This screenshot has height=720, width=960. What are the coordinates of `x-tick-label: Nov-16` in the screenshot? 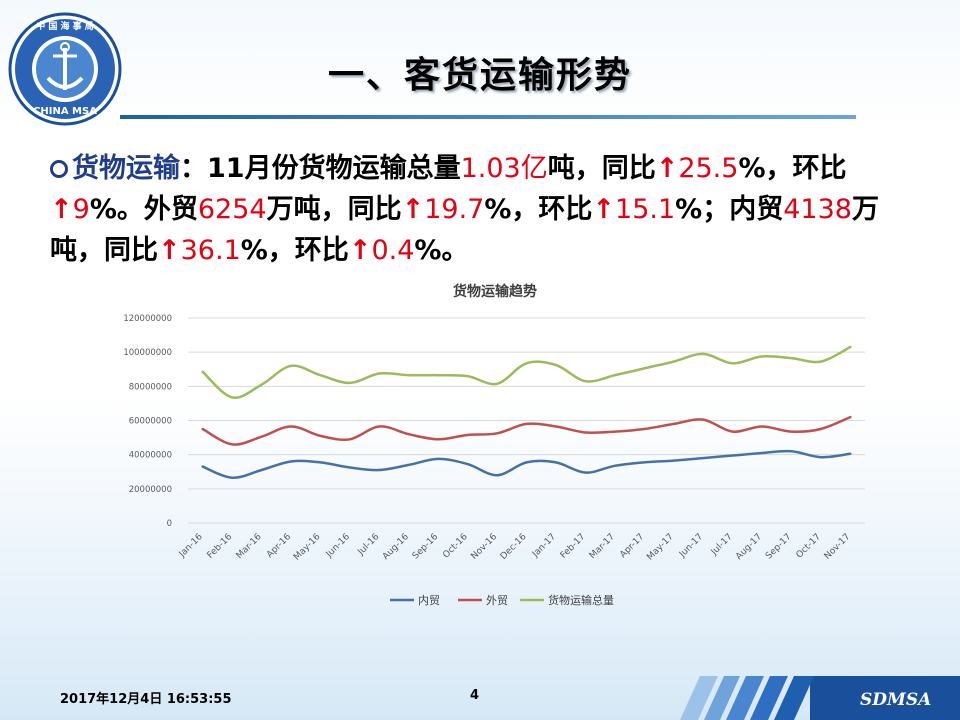 It's located at (484, 547).